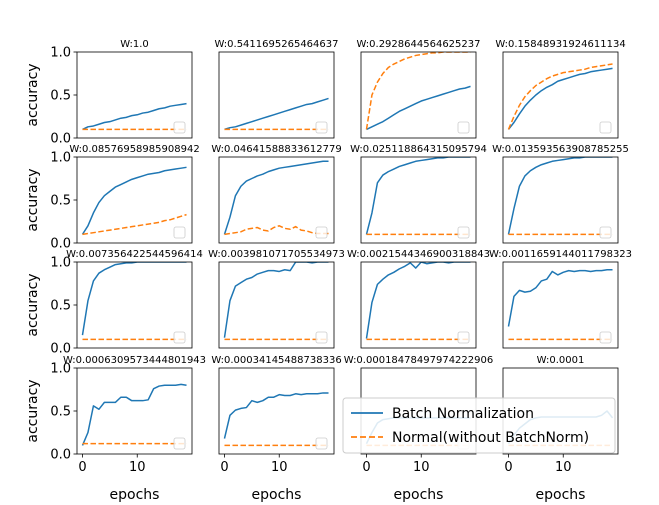 The height and width of the screenshot is (505, 659). I want to click on subplot-1: W:0.5411695265464637, so click(276, 89).